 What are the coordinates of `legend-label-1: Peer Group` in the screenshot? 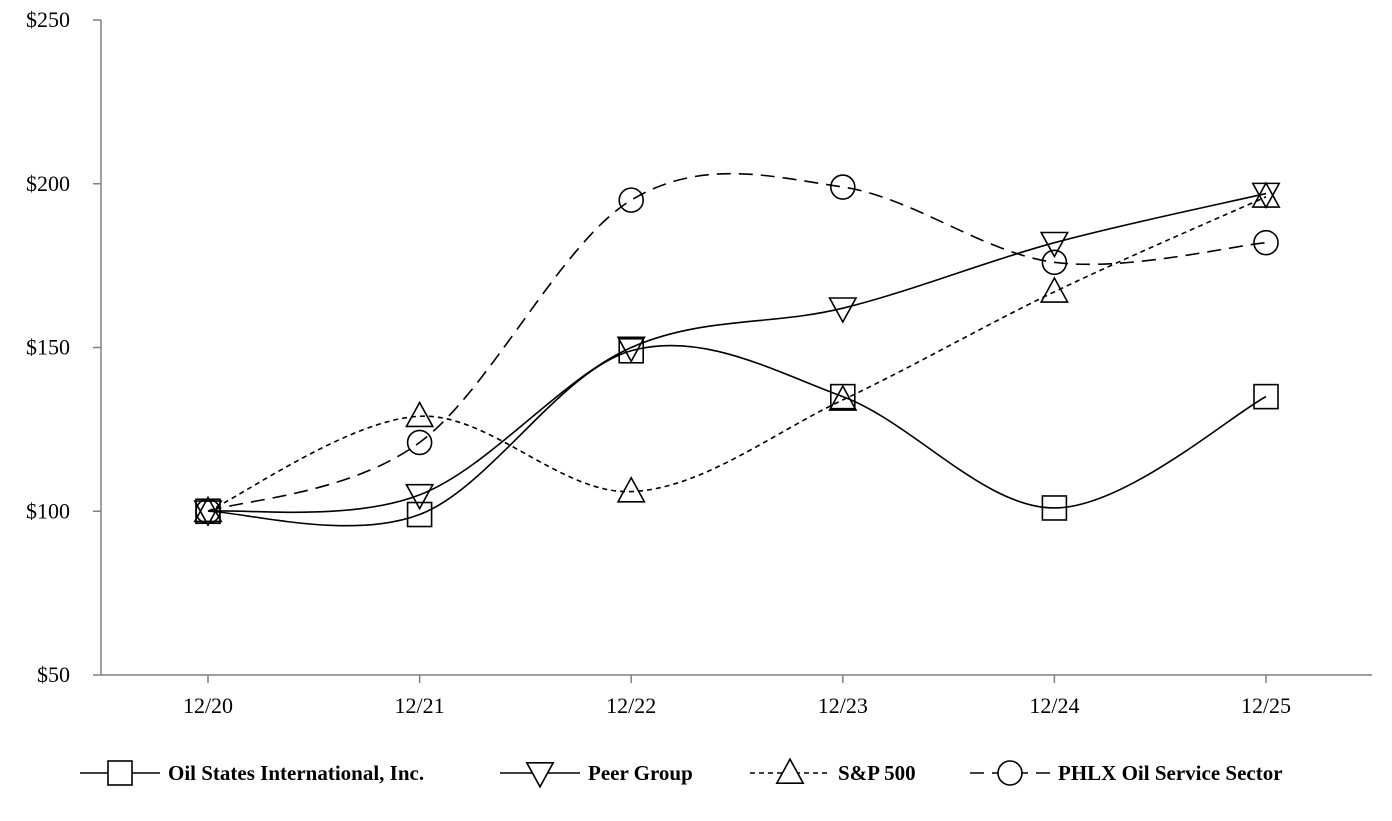 It's located at (640, 773).